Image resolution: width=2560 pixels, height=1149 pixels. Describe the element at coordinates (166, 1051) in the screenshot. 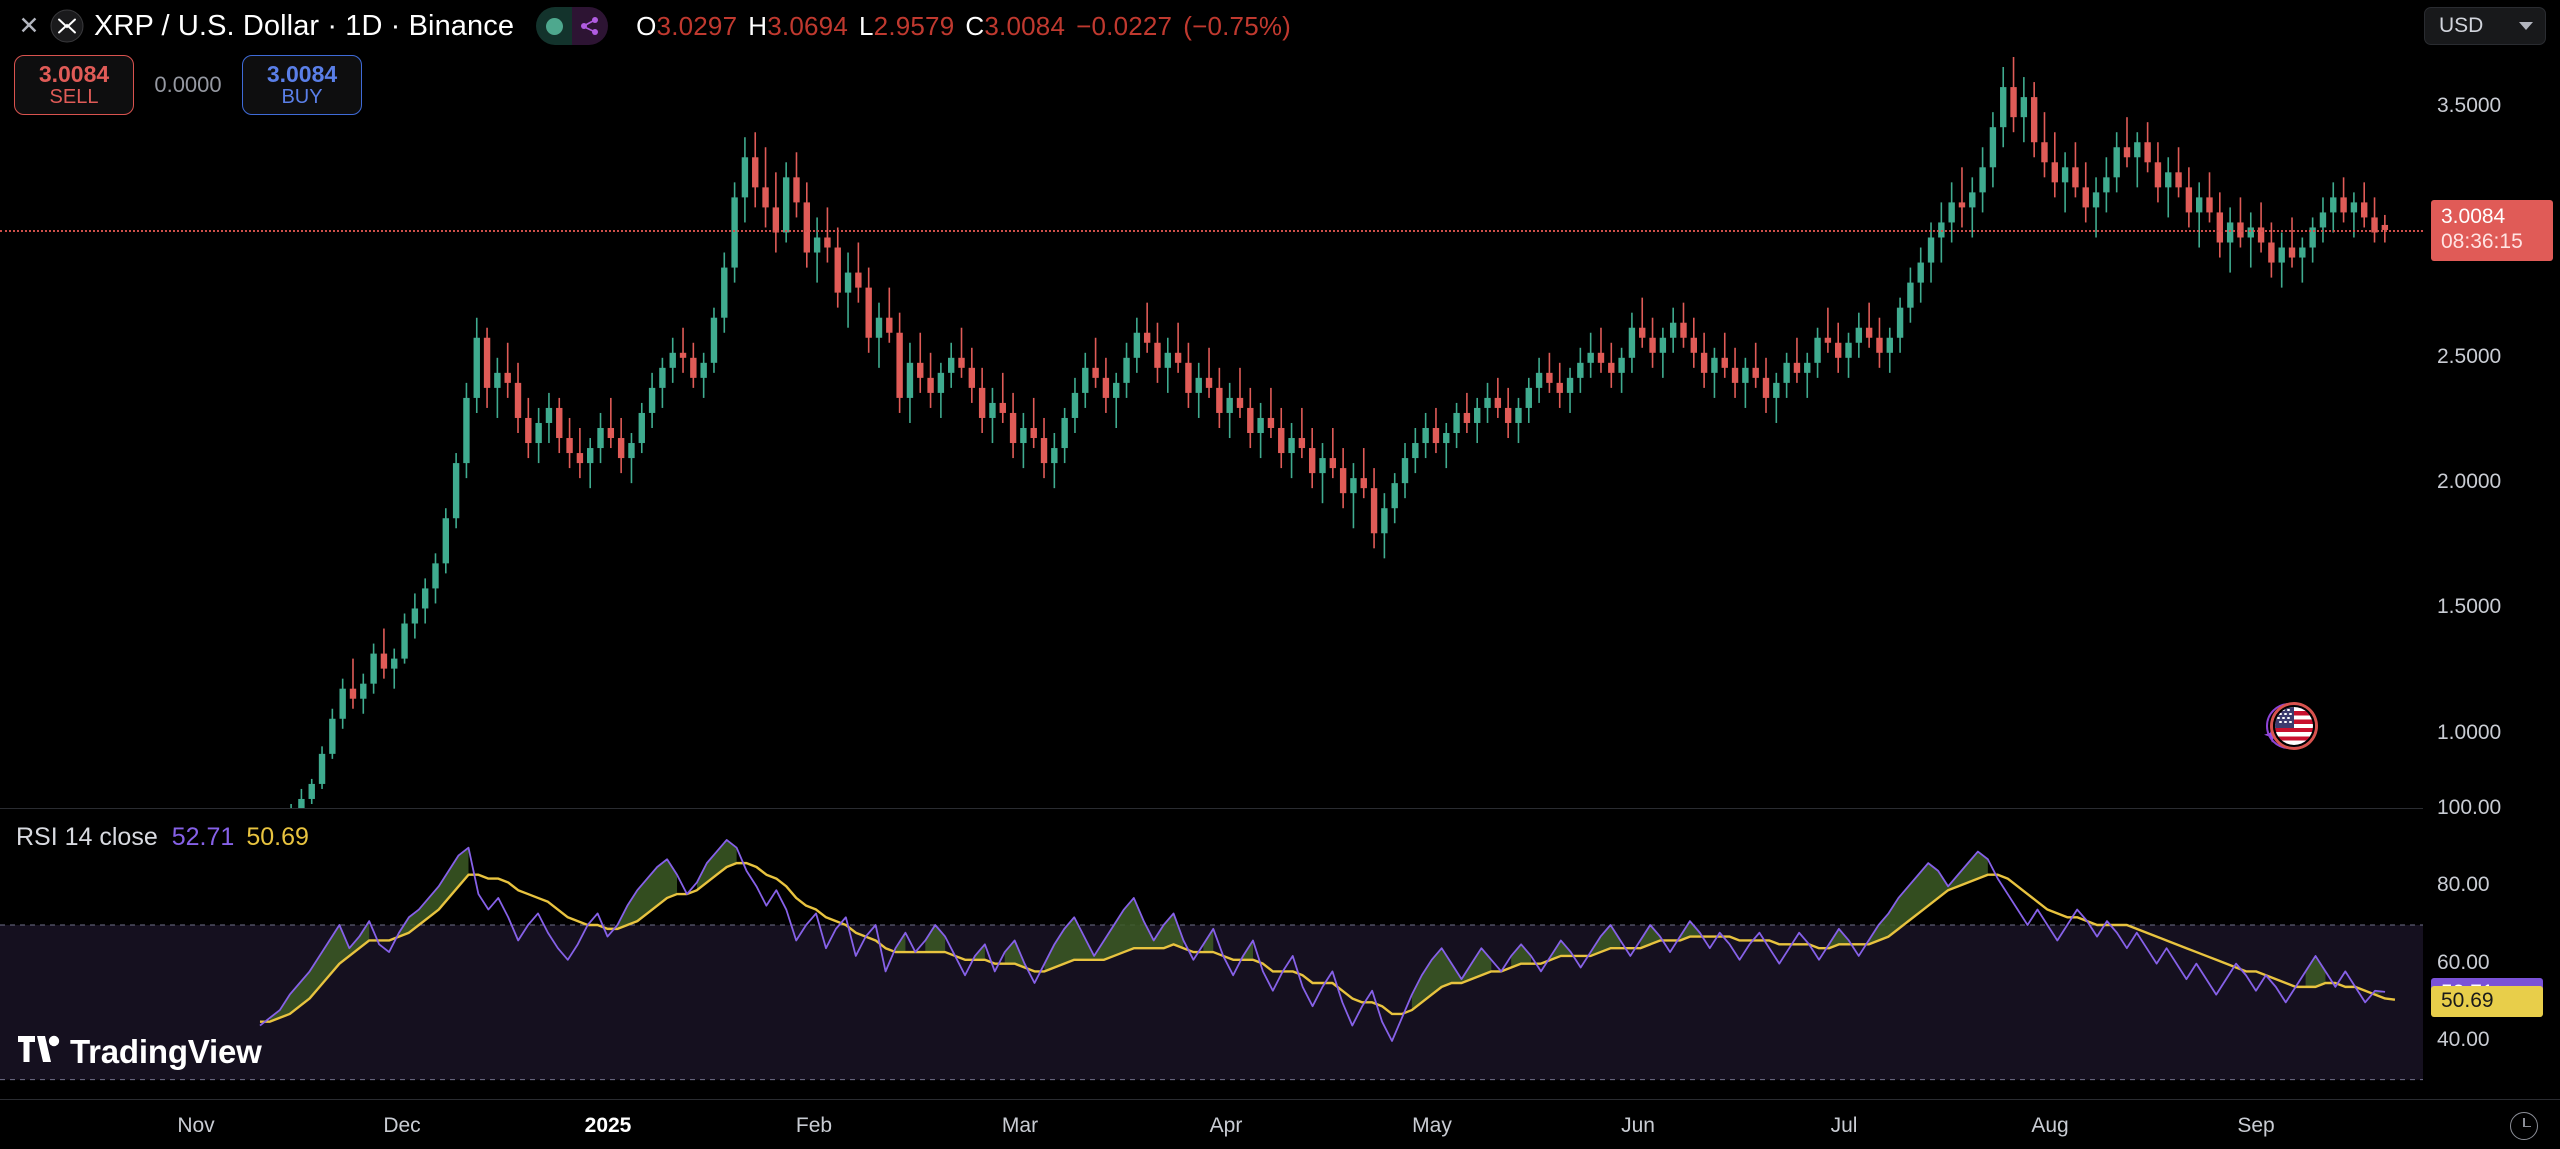

I see `tradingview-logo-text: TradingView` at that location.